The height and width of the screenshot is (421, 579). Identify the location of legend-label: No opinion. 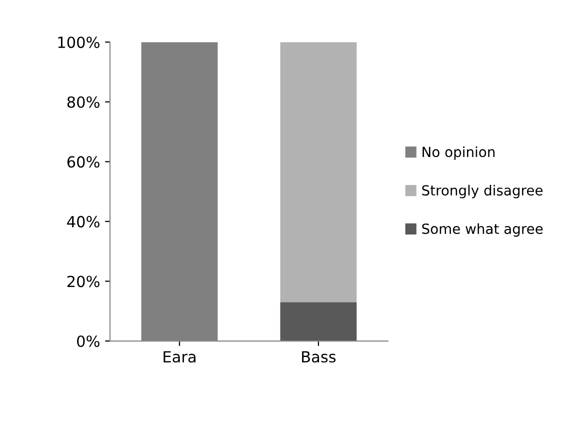
(458, 153).